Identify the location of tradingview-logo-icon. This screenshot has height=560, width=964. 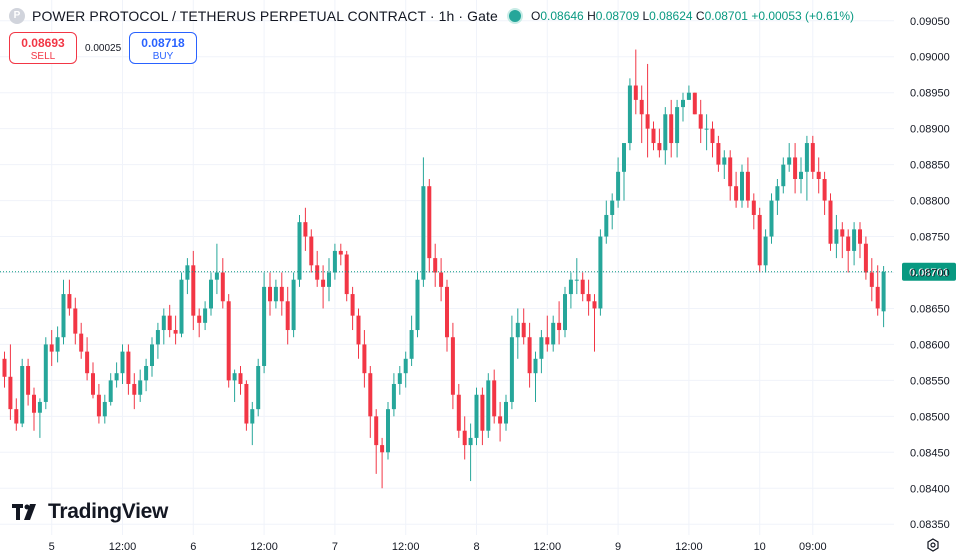
(24, 512).